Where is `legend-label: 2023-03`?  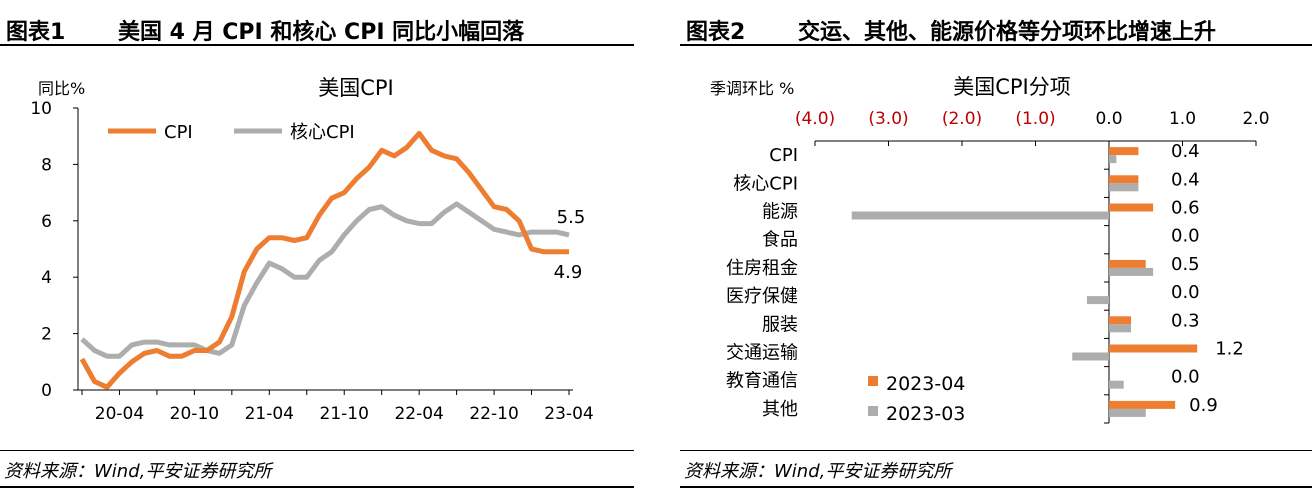
legend-label: 2023-03 is located at coordinates (925, 414).